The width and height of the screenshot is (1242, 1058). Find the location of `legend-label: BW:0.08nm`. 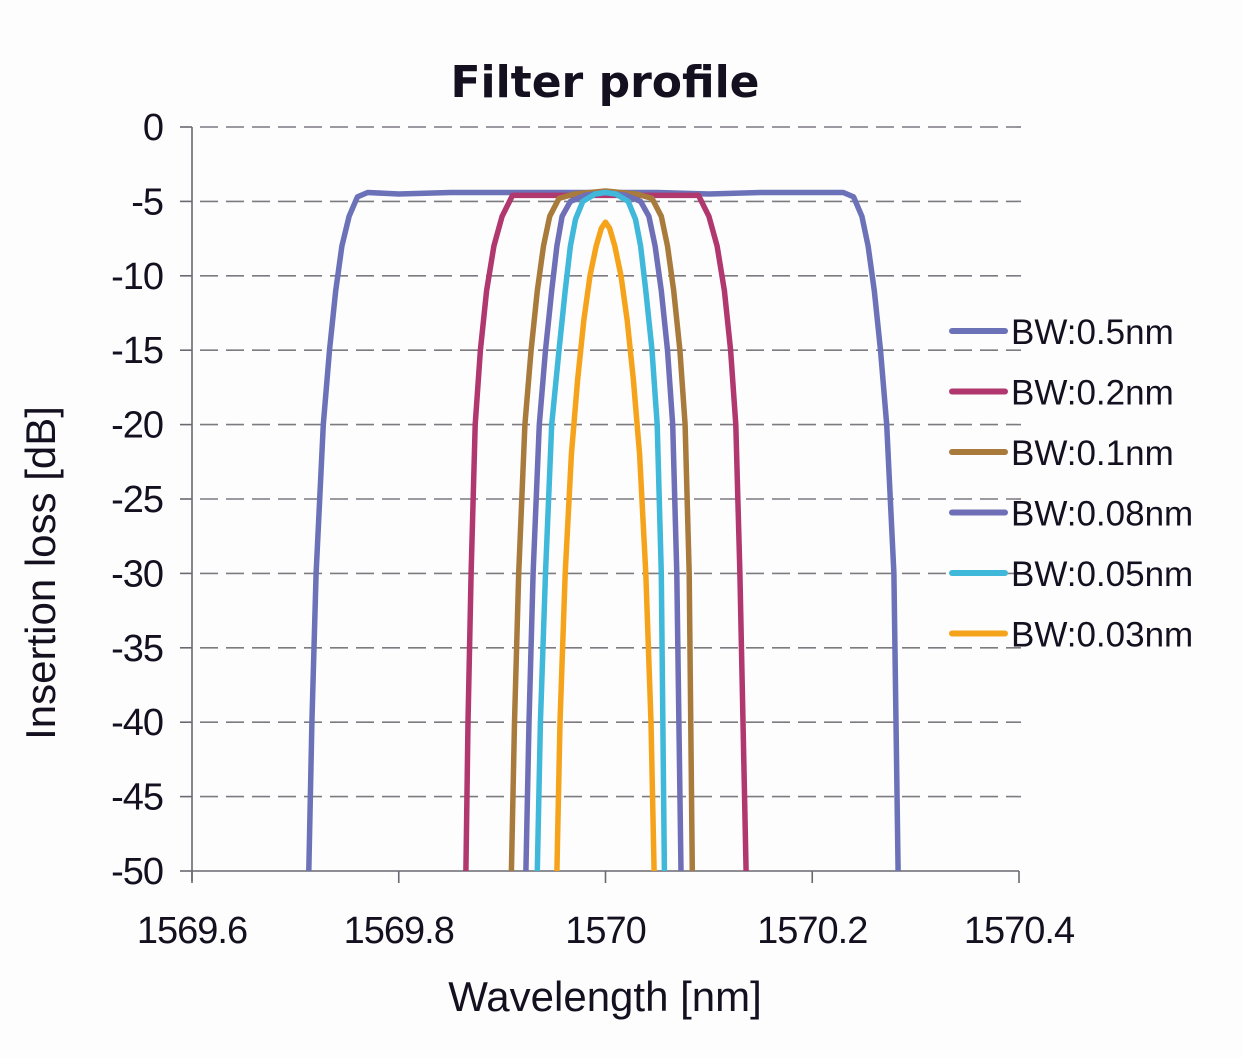

legend-label: BW:0.08nm is located at coordinates (1102, 514).